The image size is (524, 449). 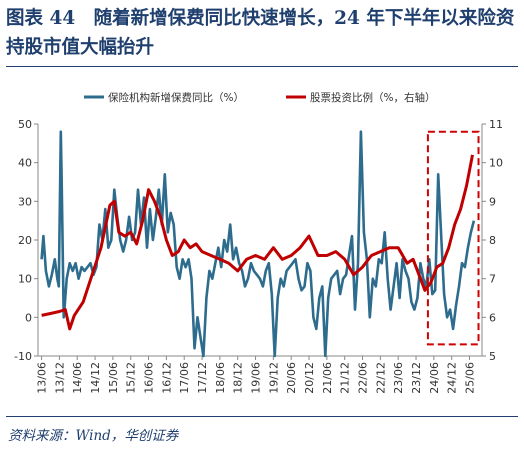 I want to click on x-tick-label: 23/06, so click(x=398, y=378).